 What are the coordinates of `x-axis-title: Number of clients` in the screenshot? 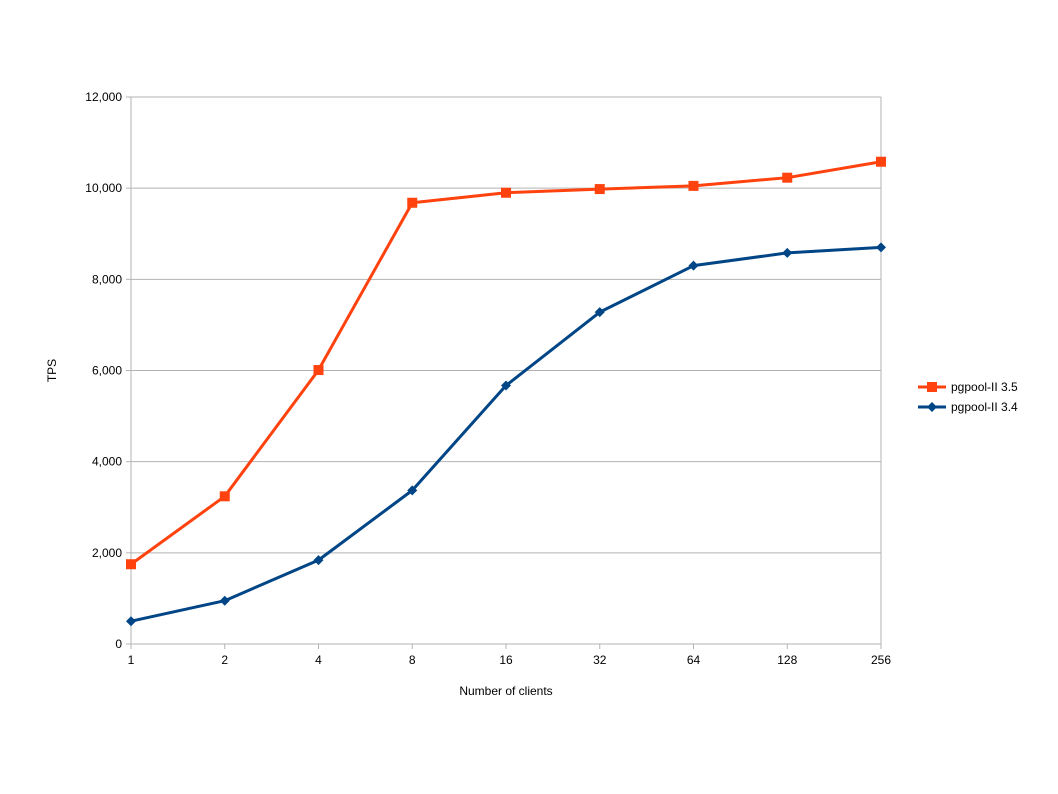 It's located at (505, 691).